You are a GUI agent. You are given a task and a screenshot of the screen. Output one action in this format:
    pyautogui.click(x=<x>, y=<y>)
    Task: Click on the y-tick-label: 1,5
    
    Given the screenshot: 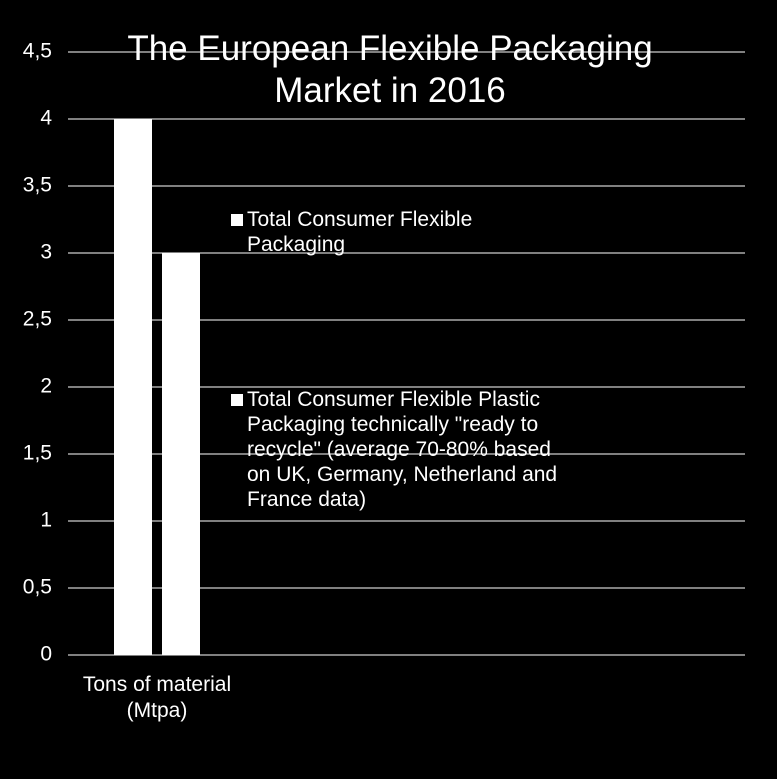 What is the action you would take?
    pyautogui.click(x=37, y=453)
    